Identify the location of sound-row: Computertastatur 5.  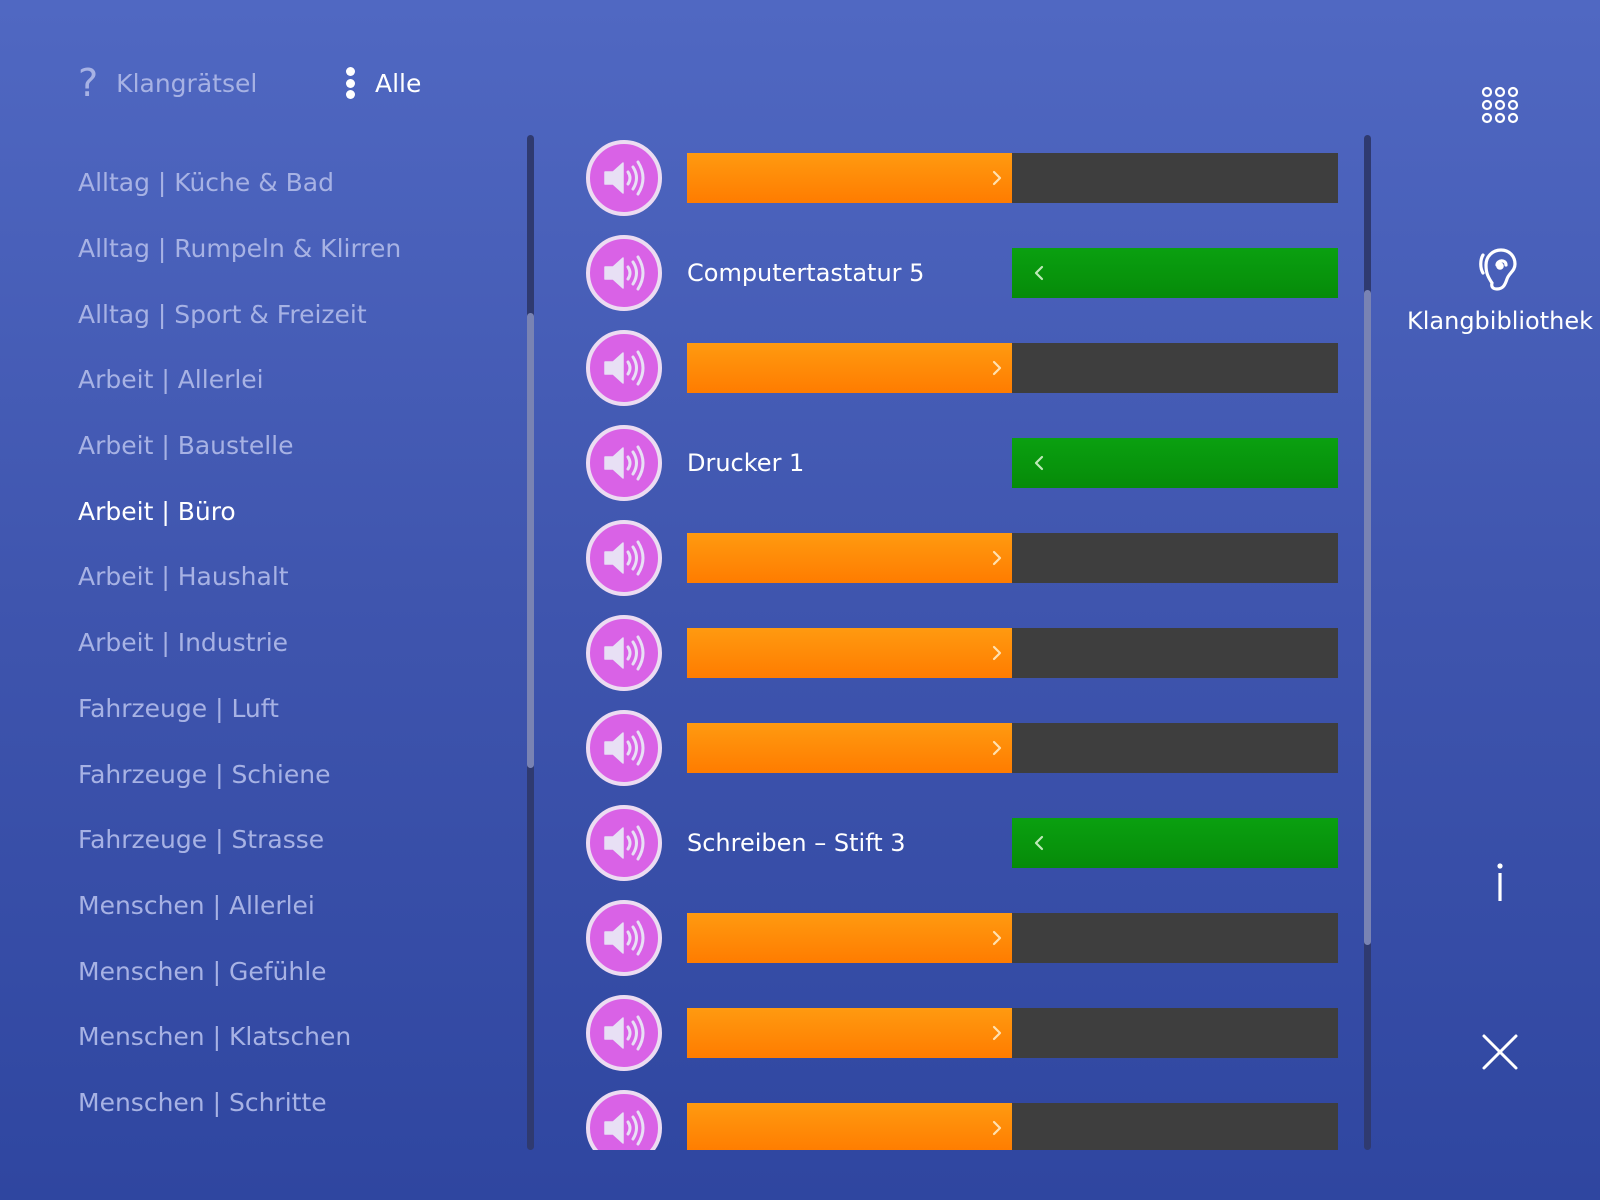
(960, 273).